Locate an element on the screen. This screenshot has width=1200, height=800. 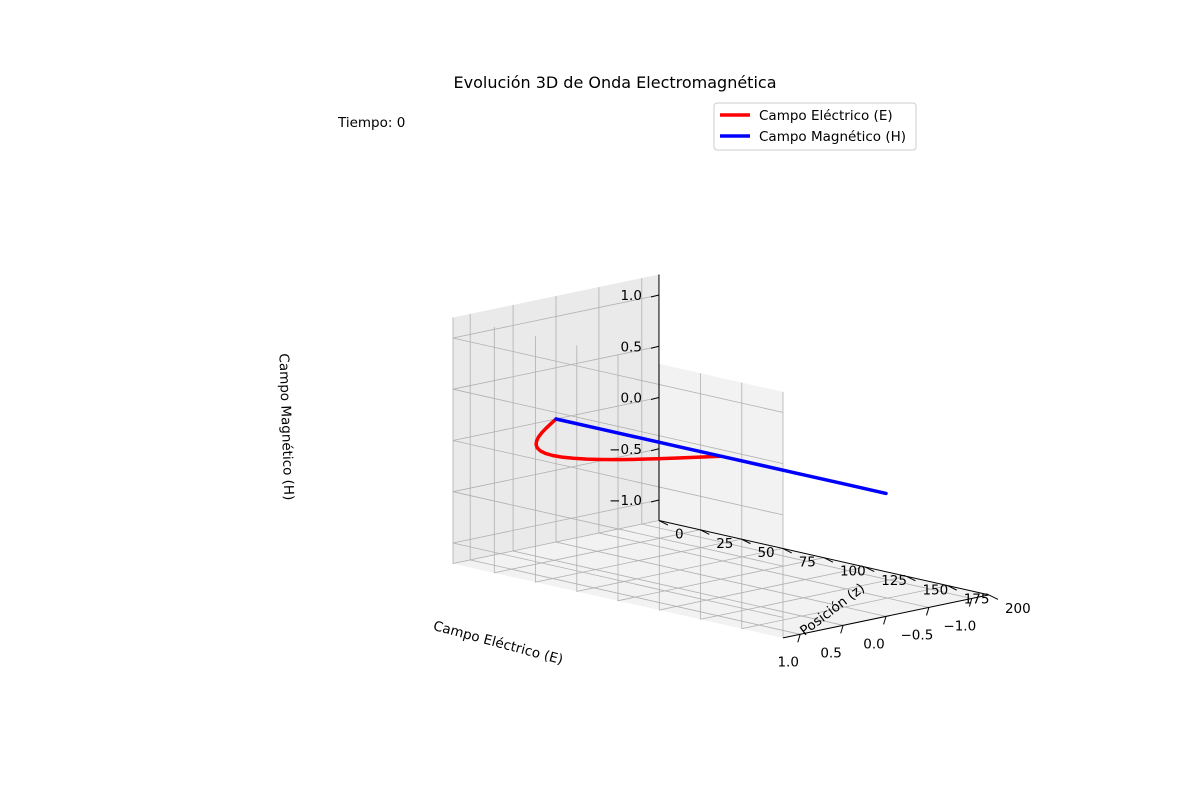
x-tick-2-mark is located at coordinates (746, 541).